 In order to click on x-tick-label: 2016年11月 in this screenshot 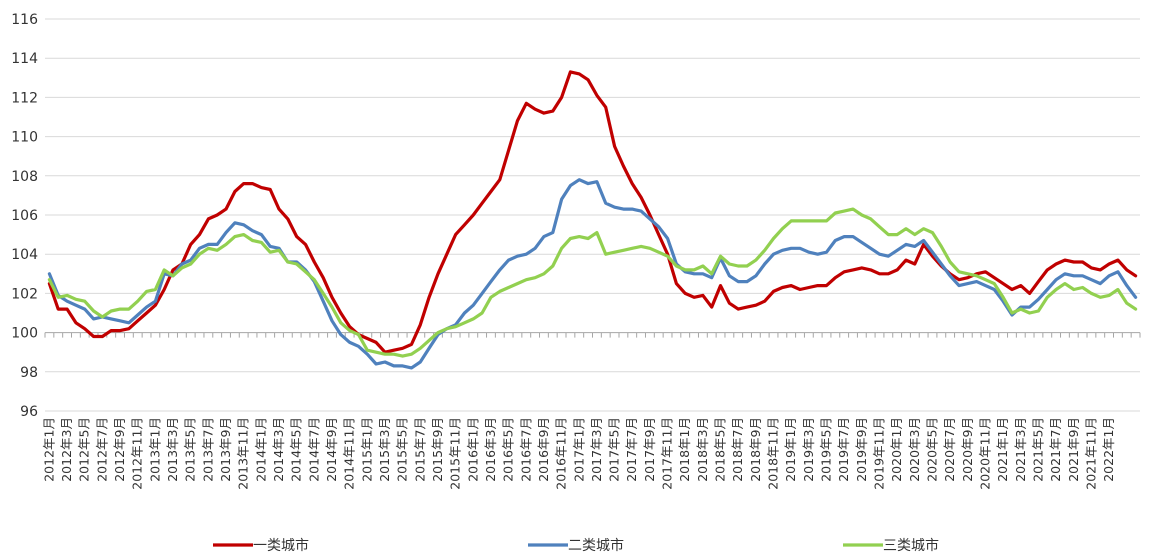, I will do `click(561, 453)`.